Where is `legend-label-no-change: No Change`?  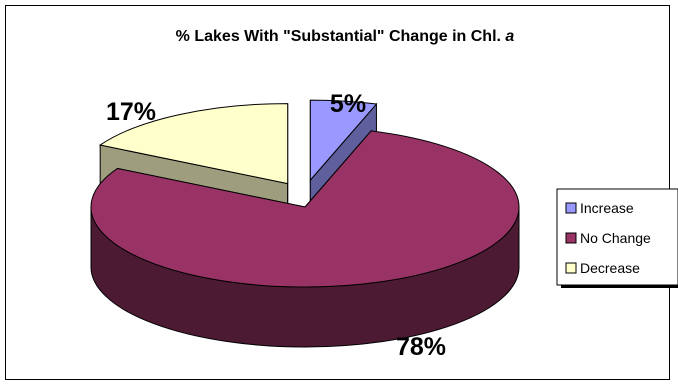
legend-label-no-change: No Change is located at coordinates (615, 238).